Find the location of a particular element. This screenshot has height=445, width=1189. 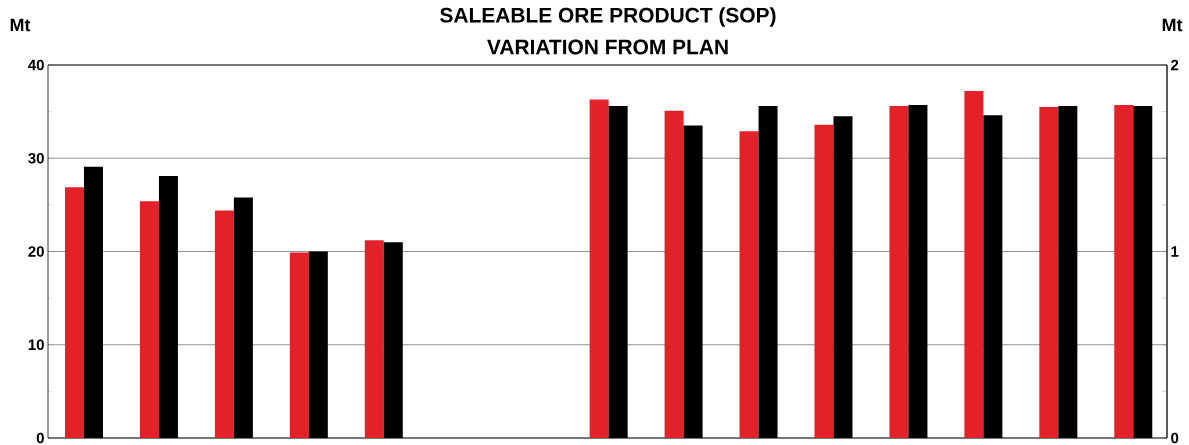

y-tick-label: 10 is located at coordinates (36, 345).